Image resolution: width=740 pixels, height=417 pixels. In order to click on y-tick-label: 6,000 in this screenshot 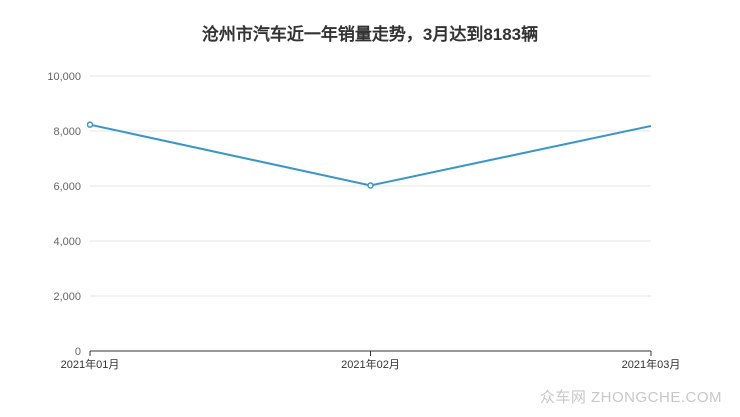, I will do `click(67, 187)`.